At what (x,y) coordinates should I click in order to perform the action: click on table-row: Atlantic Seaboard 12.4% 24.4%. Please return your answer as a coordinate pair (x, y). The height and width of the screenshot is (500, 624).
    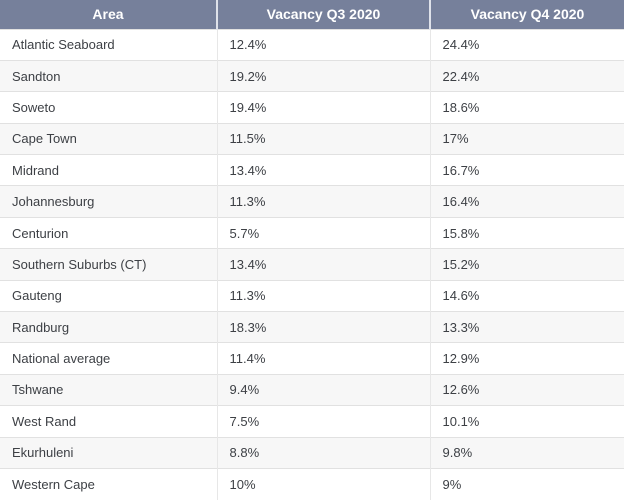
    Looking at the image, I should click on (312, 44).